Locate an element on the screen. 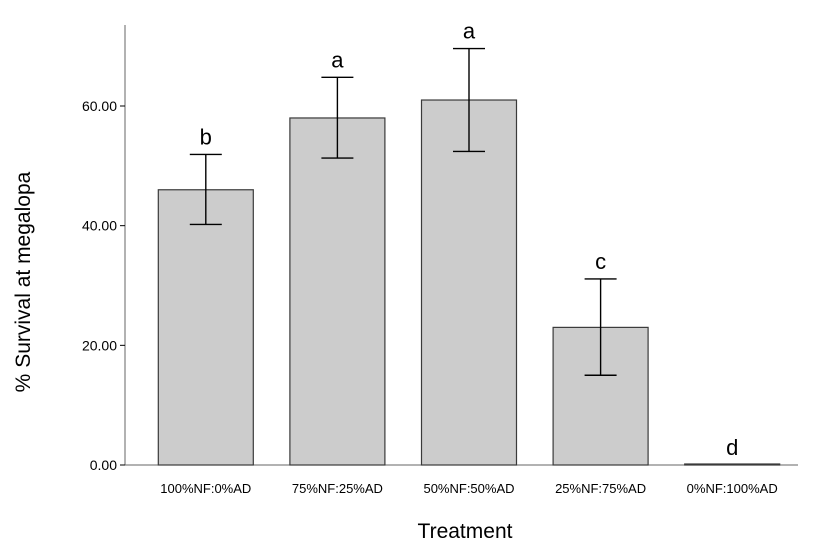 Image resolution: width=819 pixels, height=548 pixels. x-tick-label: 75%NF:25%AD is located at coordinates (337, 488).